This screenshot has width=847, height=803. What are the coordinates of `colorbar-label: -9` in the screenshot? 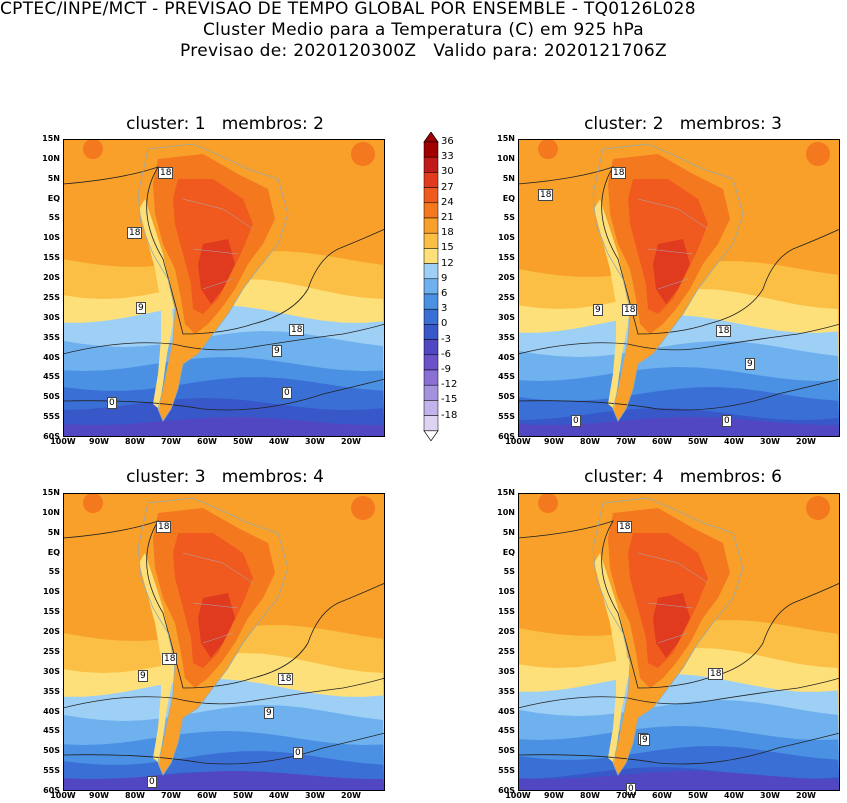 It's located at (446, 369).